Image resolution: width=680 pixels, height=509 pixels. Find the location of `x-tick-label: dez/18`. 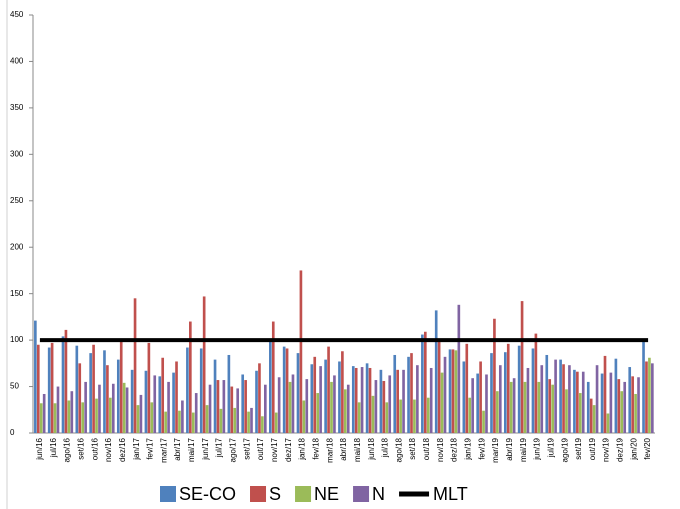

x-tick-label: dez/18 is located at coordinates (454, 449).